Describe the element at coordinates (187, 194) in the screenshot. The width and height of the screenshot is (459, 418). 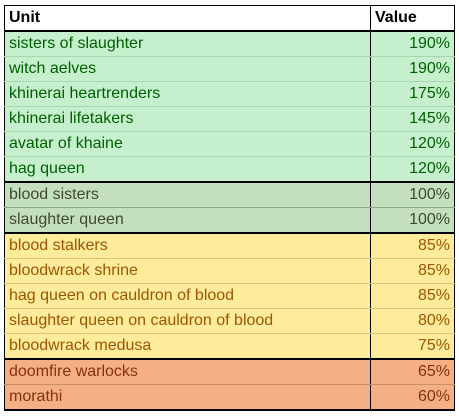
I see `unit-cell: blood sisters` at that location.